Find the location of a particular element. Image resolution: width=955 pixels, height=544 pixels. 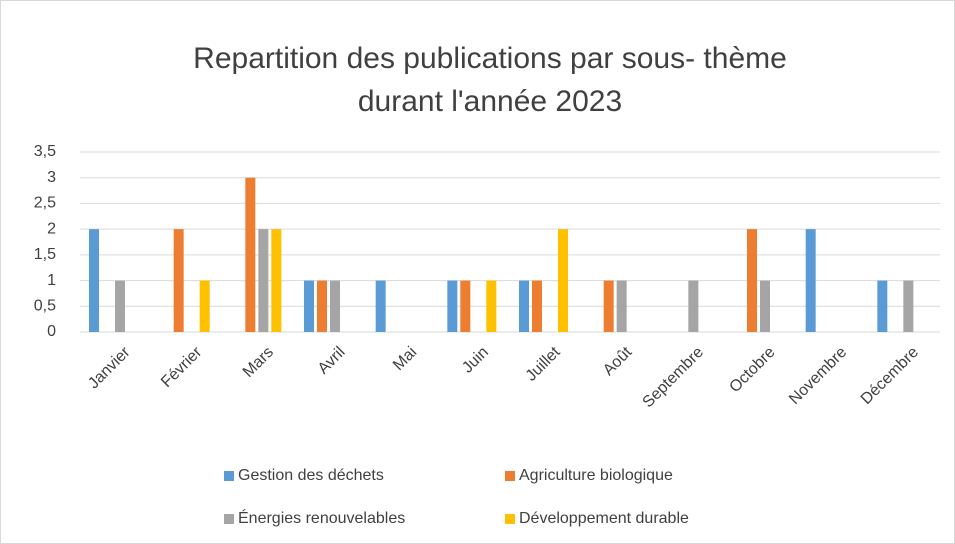

legend-label: Énergies renouvelables is located at coordinates (321, 517).